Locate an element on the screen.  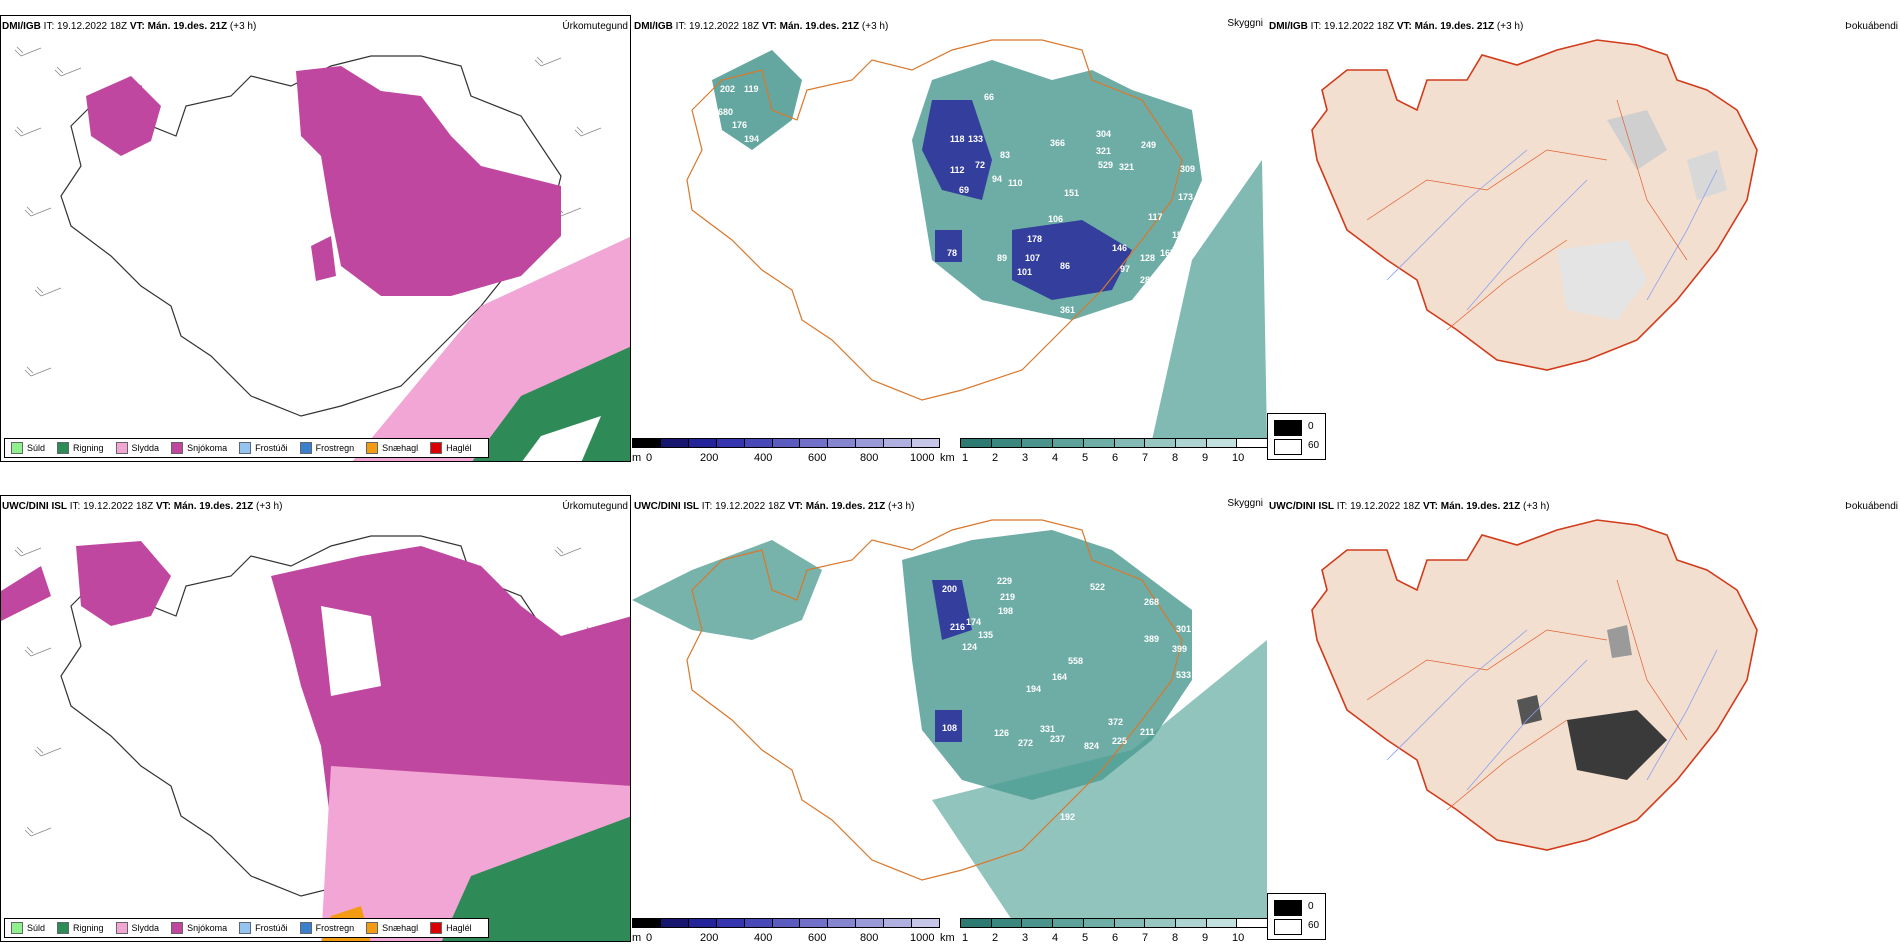
svg-text: 309 is located at coordinates (1187, 169).